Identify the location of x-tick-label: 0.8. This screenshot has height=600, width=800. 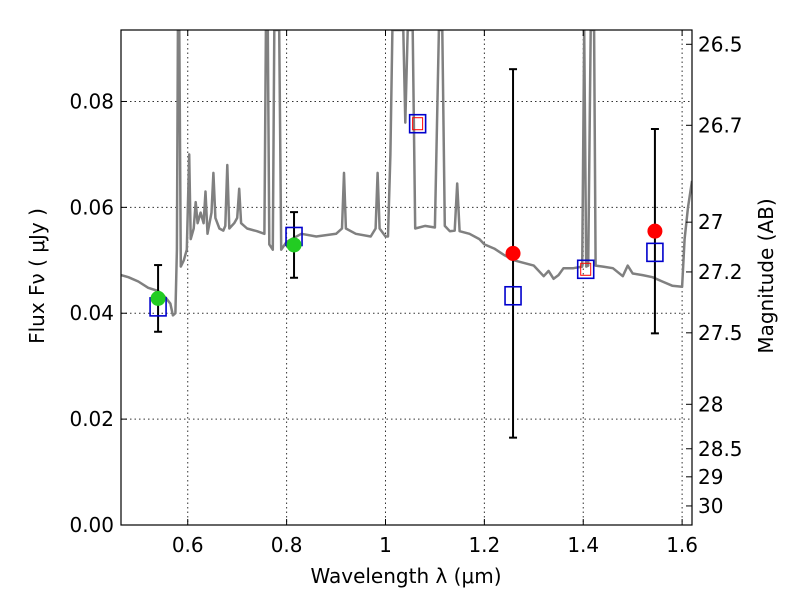
(287, 545).